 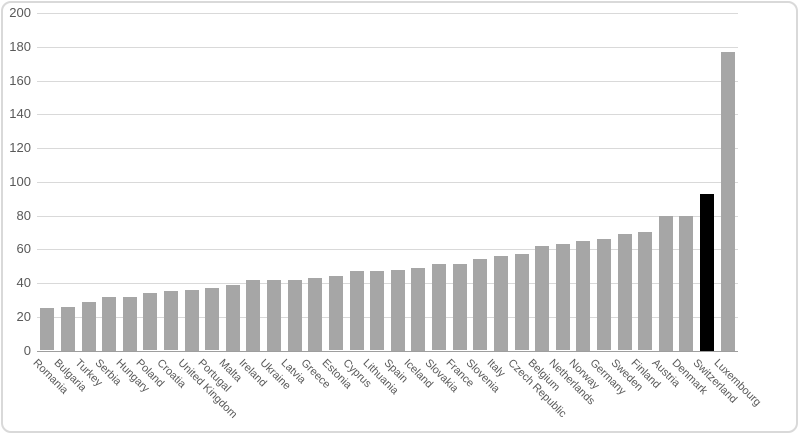 I want to click on bar-malta, so click(x=233, y=318).